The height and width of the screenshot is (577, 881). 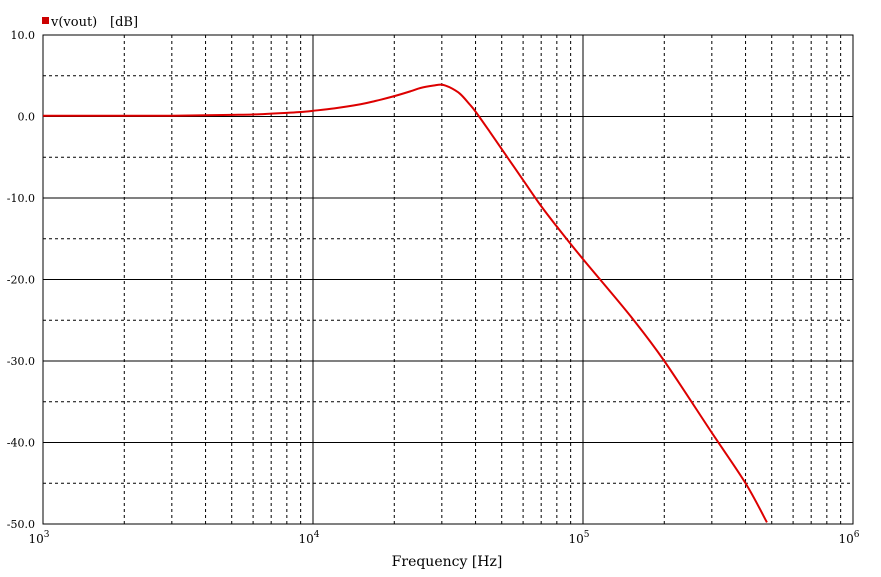 I want to click on y-tick-label: 0.0, so click(x=27, y=117).